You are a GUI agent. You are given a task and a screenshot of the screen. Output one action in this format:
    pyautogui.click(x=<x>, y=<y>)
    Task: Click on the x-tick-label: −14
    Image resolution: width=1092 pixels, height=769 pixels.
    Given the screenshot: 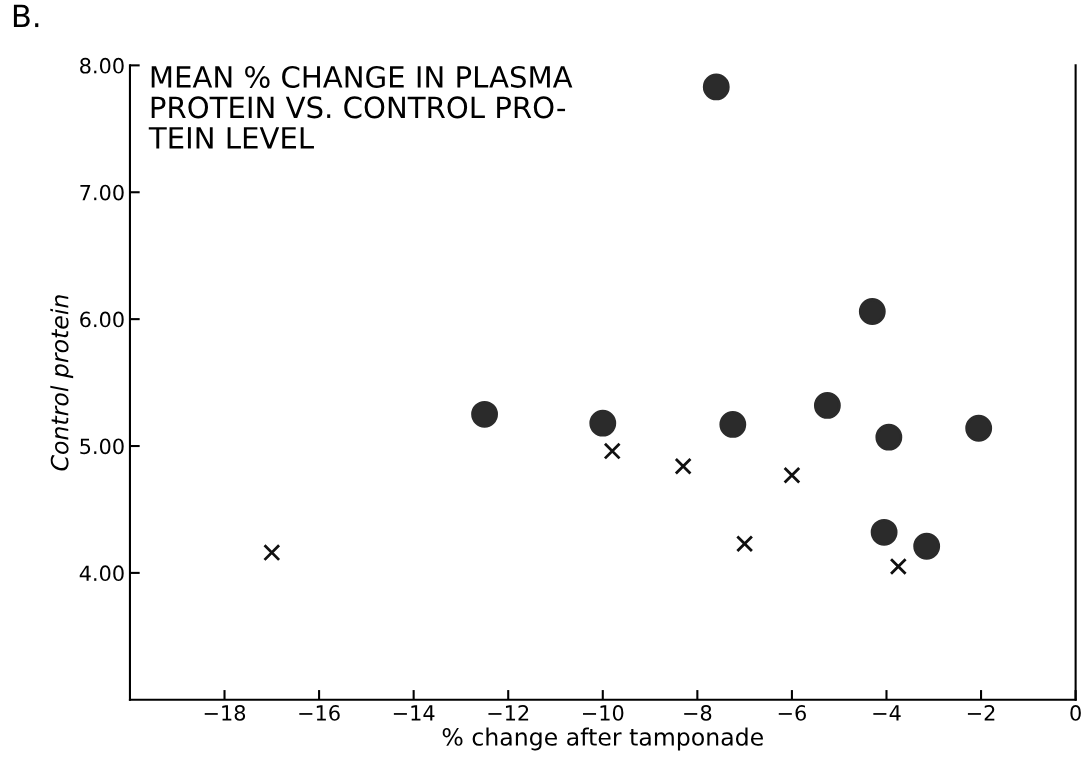 What is the action you would take?
    pyautogui.click(x=414, y=713)
    